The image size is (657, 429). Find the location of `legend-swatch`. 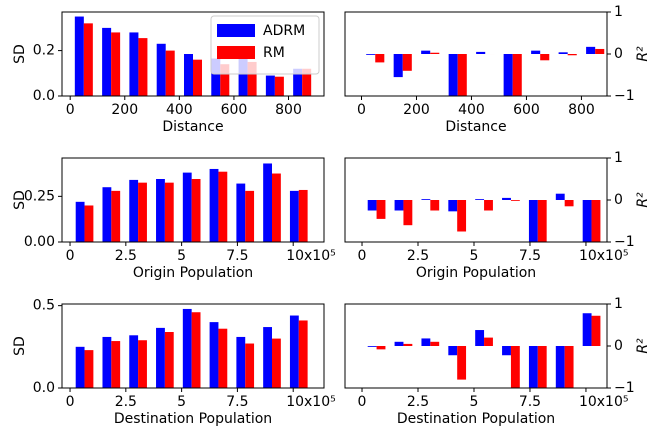

legend-swatch is located at coordinates (236, 52).